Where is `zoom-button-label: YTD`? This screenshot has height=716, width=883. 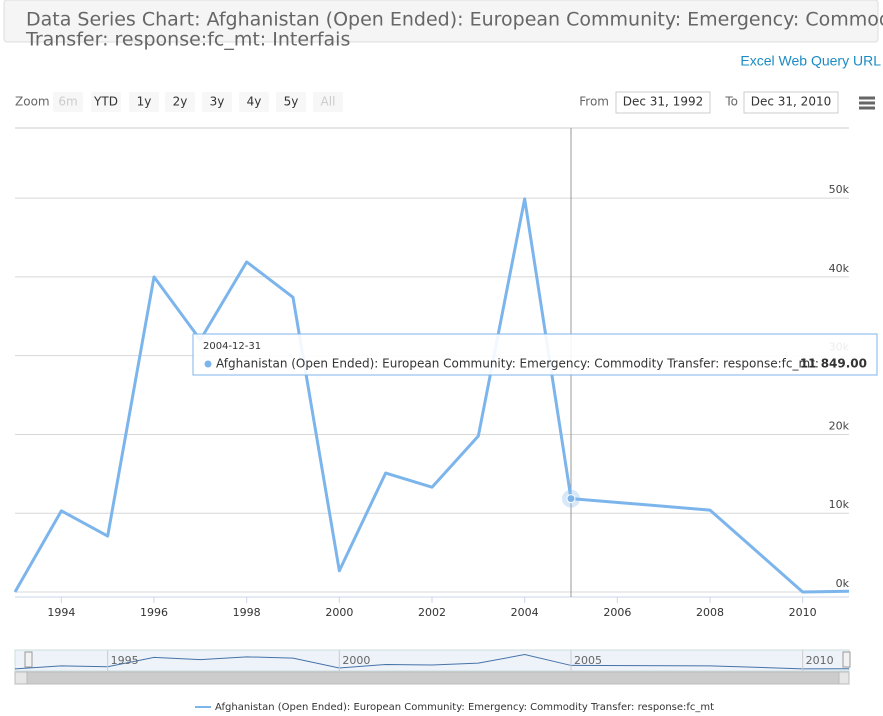 zoom-button-label: YTD is located at coordinates (105, 102).